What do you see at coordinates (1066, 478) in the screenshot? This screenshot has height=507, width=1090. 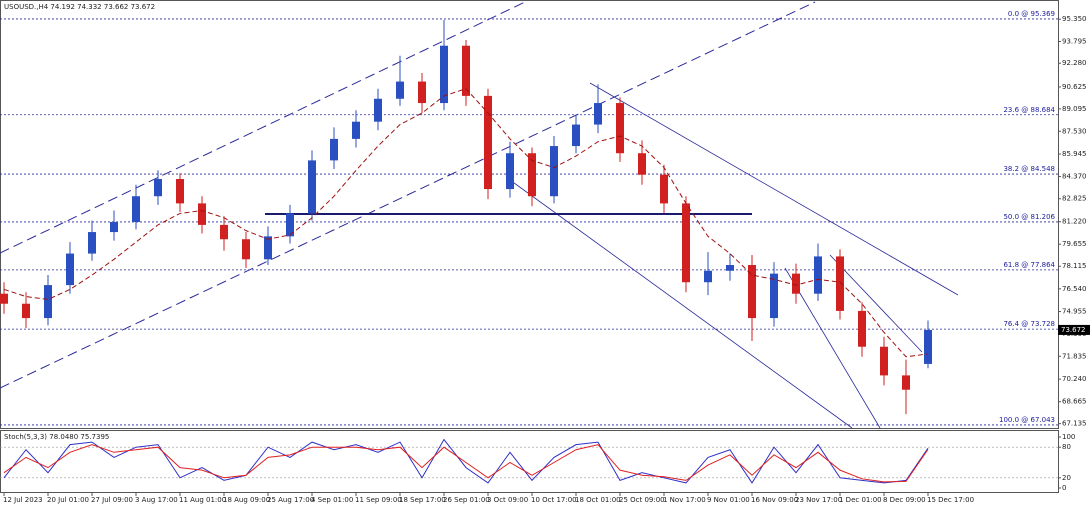 I see `y-tick-label: 20` at bounding box center [1066, 478].